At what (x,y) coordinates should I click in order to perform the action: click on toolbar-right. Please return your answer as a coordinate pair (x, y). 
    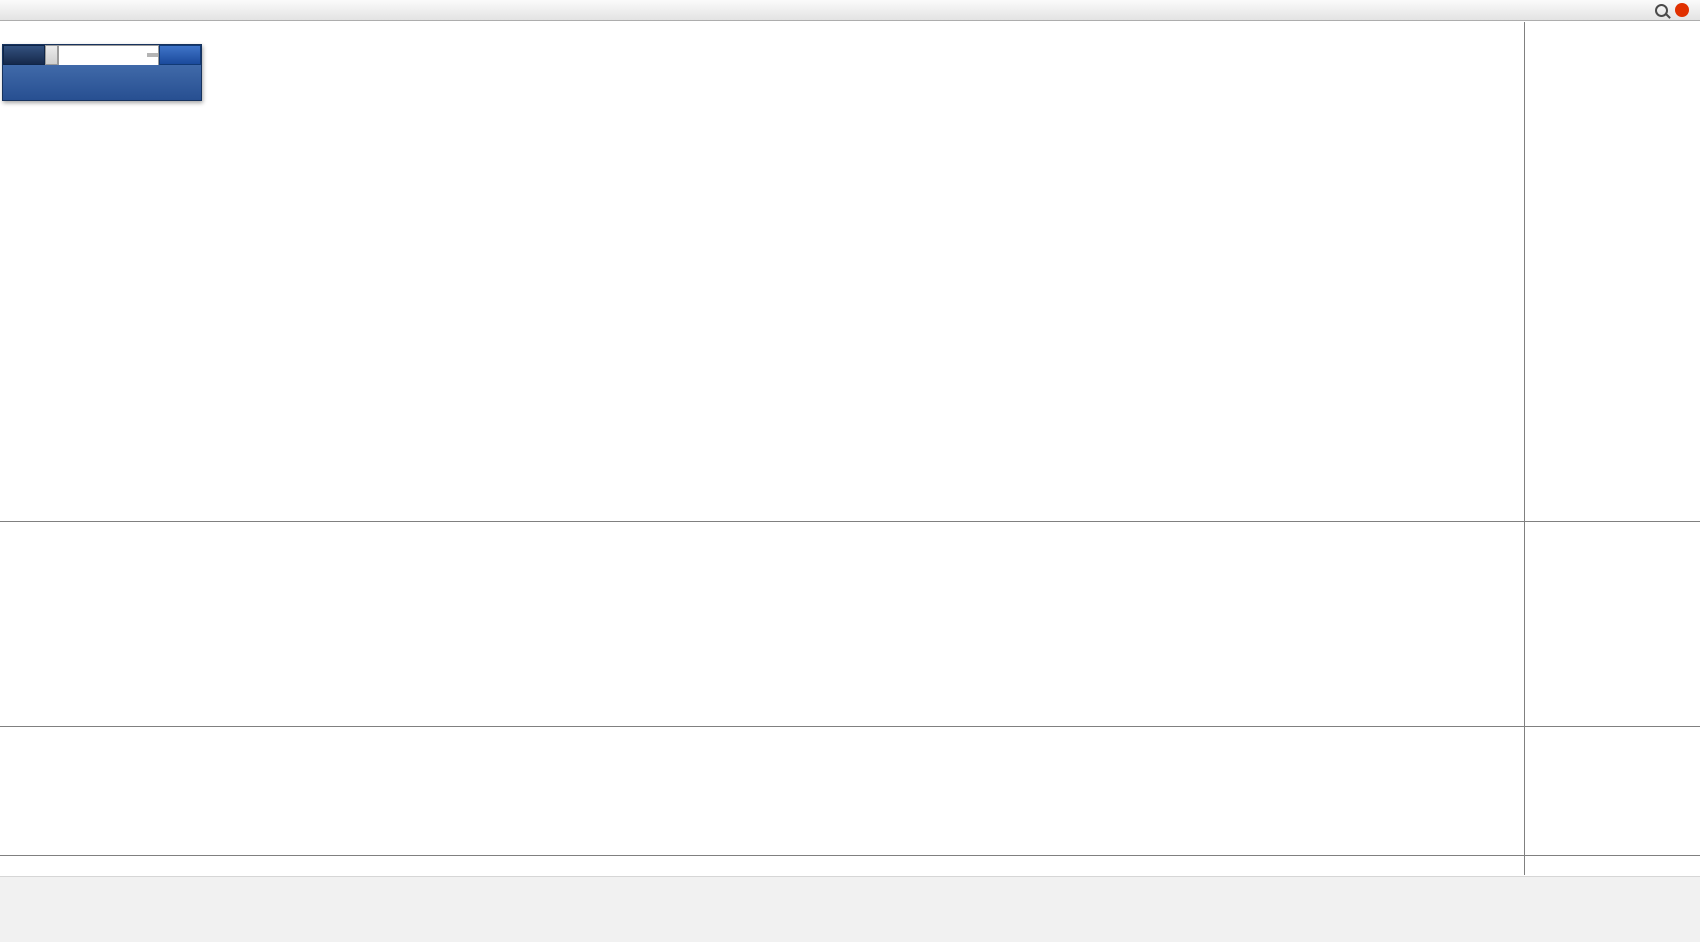
    Looking at the image, I should click on (1676, 10).